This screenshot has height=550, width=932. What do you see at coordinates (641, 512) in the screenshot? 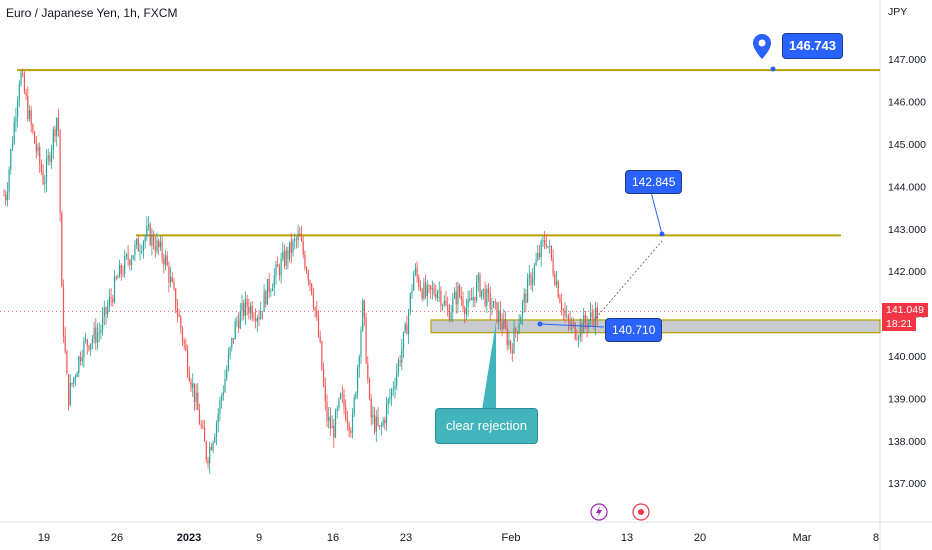
I see `event-dot` at bounding box center [641, 512].